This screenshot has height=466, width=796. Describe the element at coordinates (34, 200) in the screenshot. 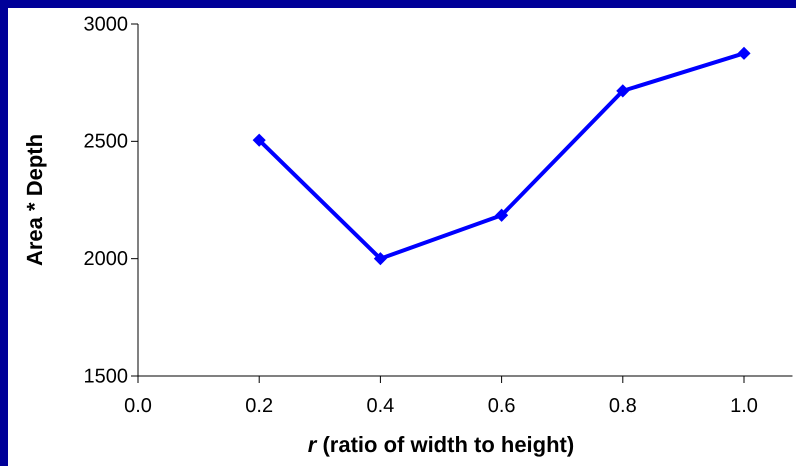

I see `y-axis-title: Area * Depth` at that location.